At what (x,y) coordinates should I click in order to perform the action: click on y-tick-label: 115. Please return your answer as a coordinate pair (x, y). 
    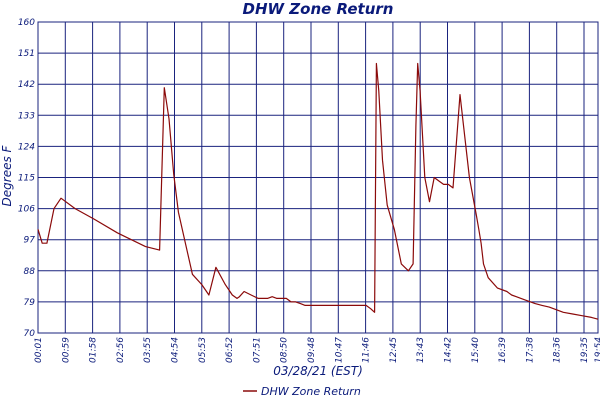
    Looking at the image, I should click on (26, 179).